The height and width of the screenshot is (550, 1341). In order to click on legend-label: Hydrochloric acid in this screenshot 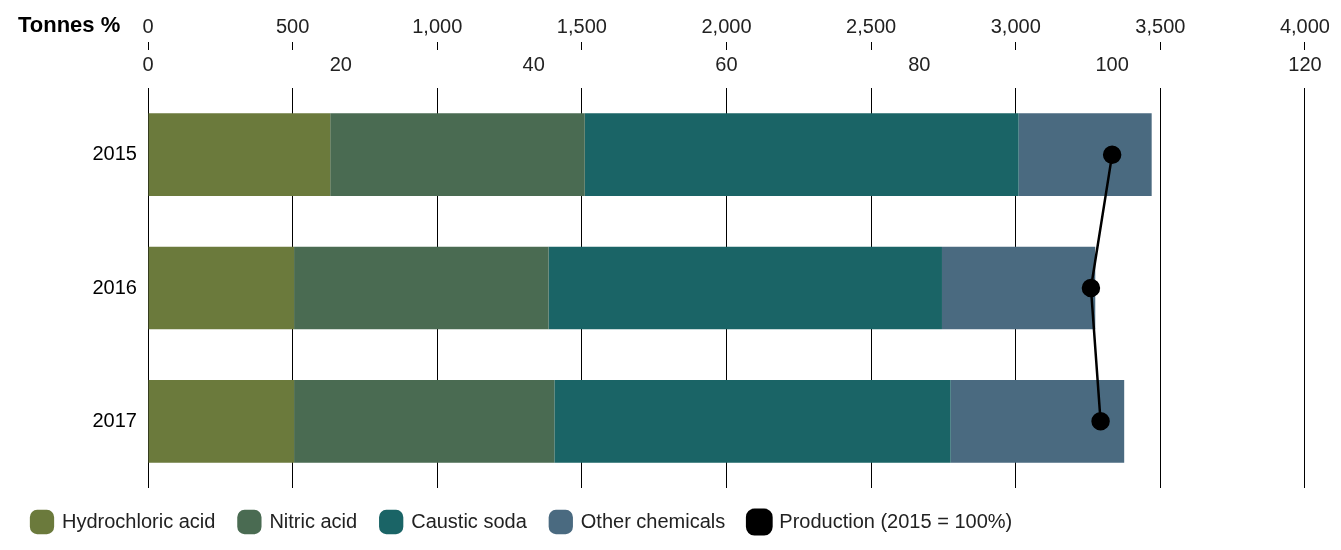, I will do `click(139, 520)`.